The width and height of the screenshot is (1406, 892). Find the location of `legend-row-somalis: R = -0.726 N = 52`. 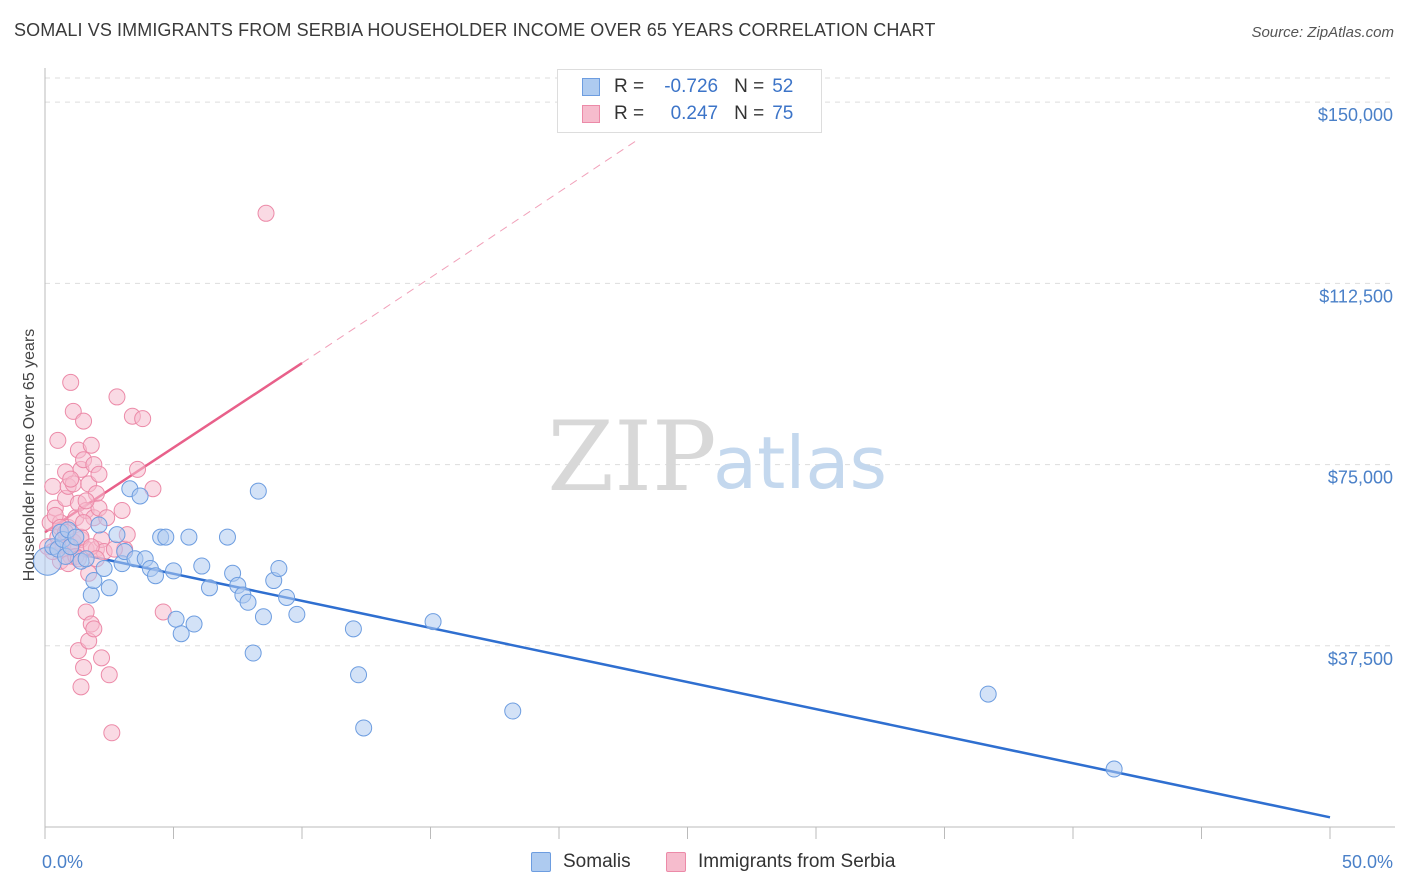

legend-row-somalis: R = -0.726 N = 52 is located at coordinates (687, 87).